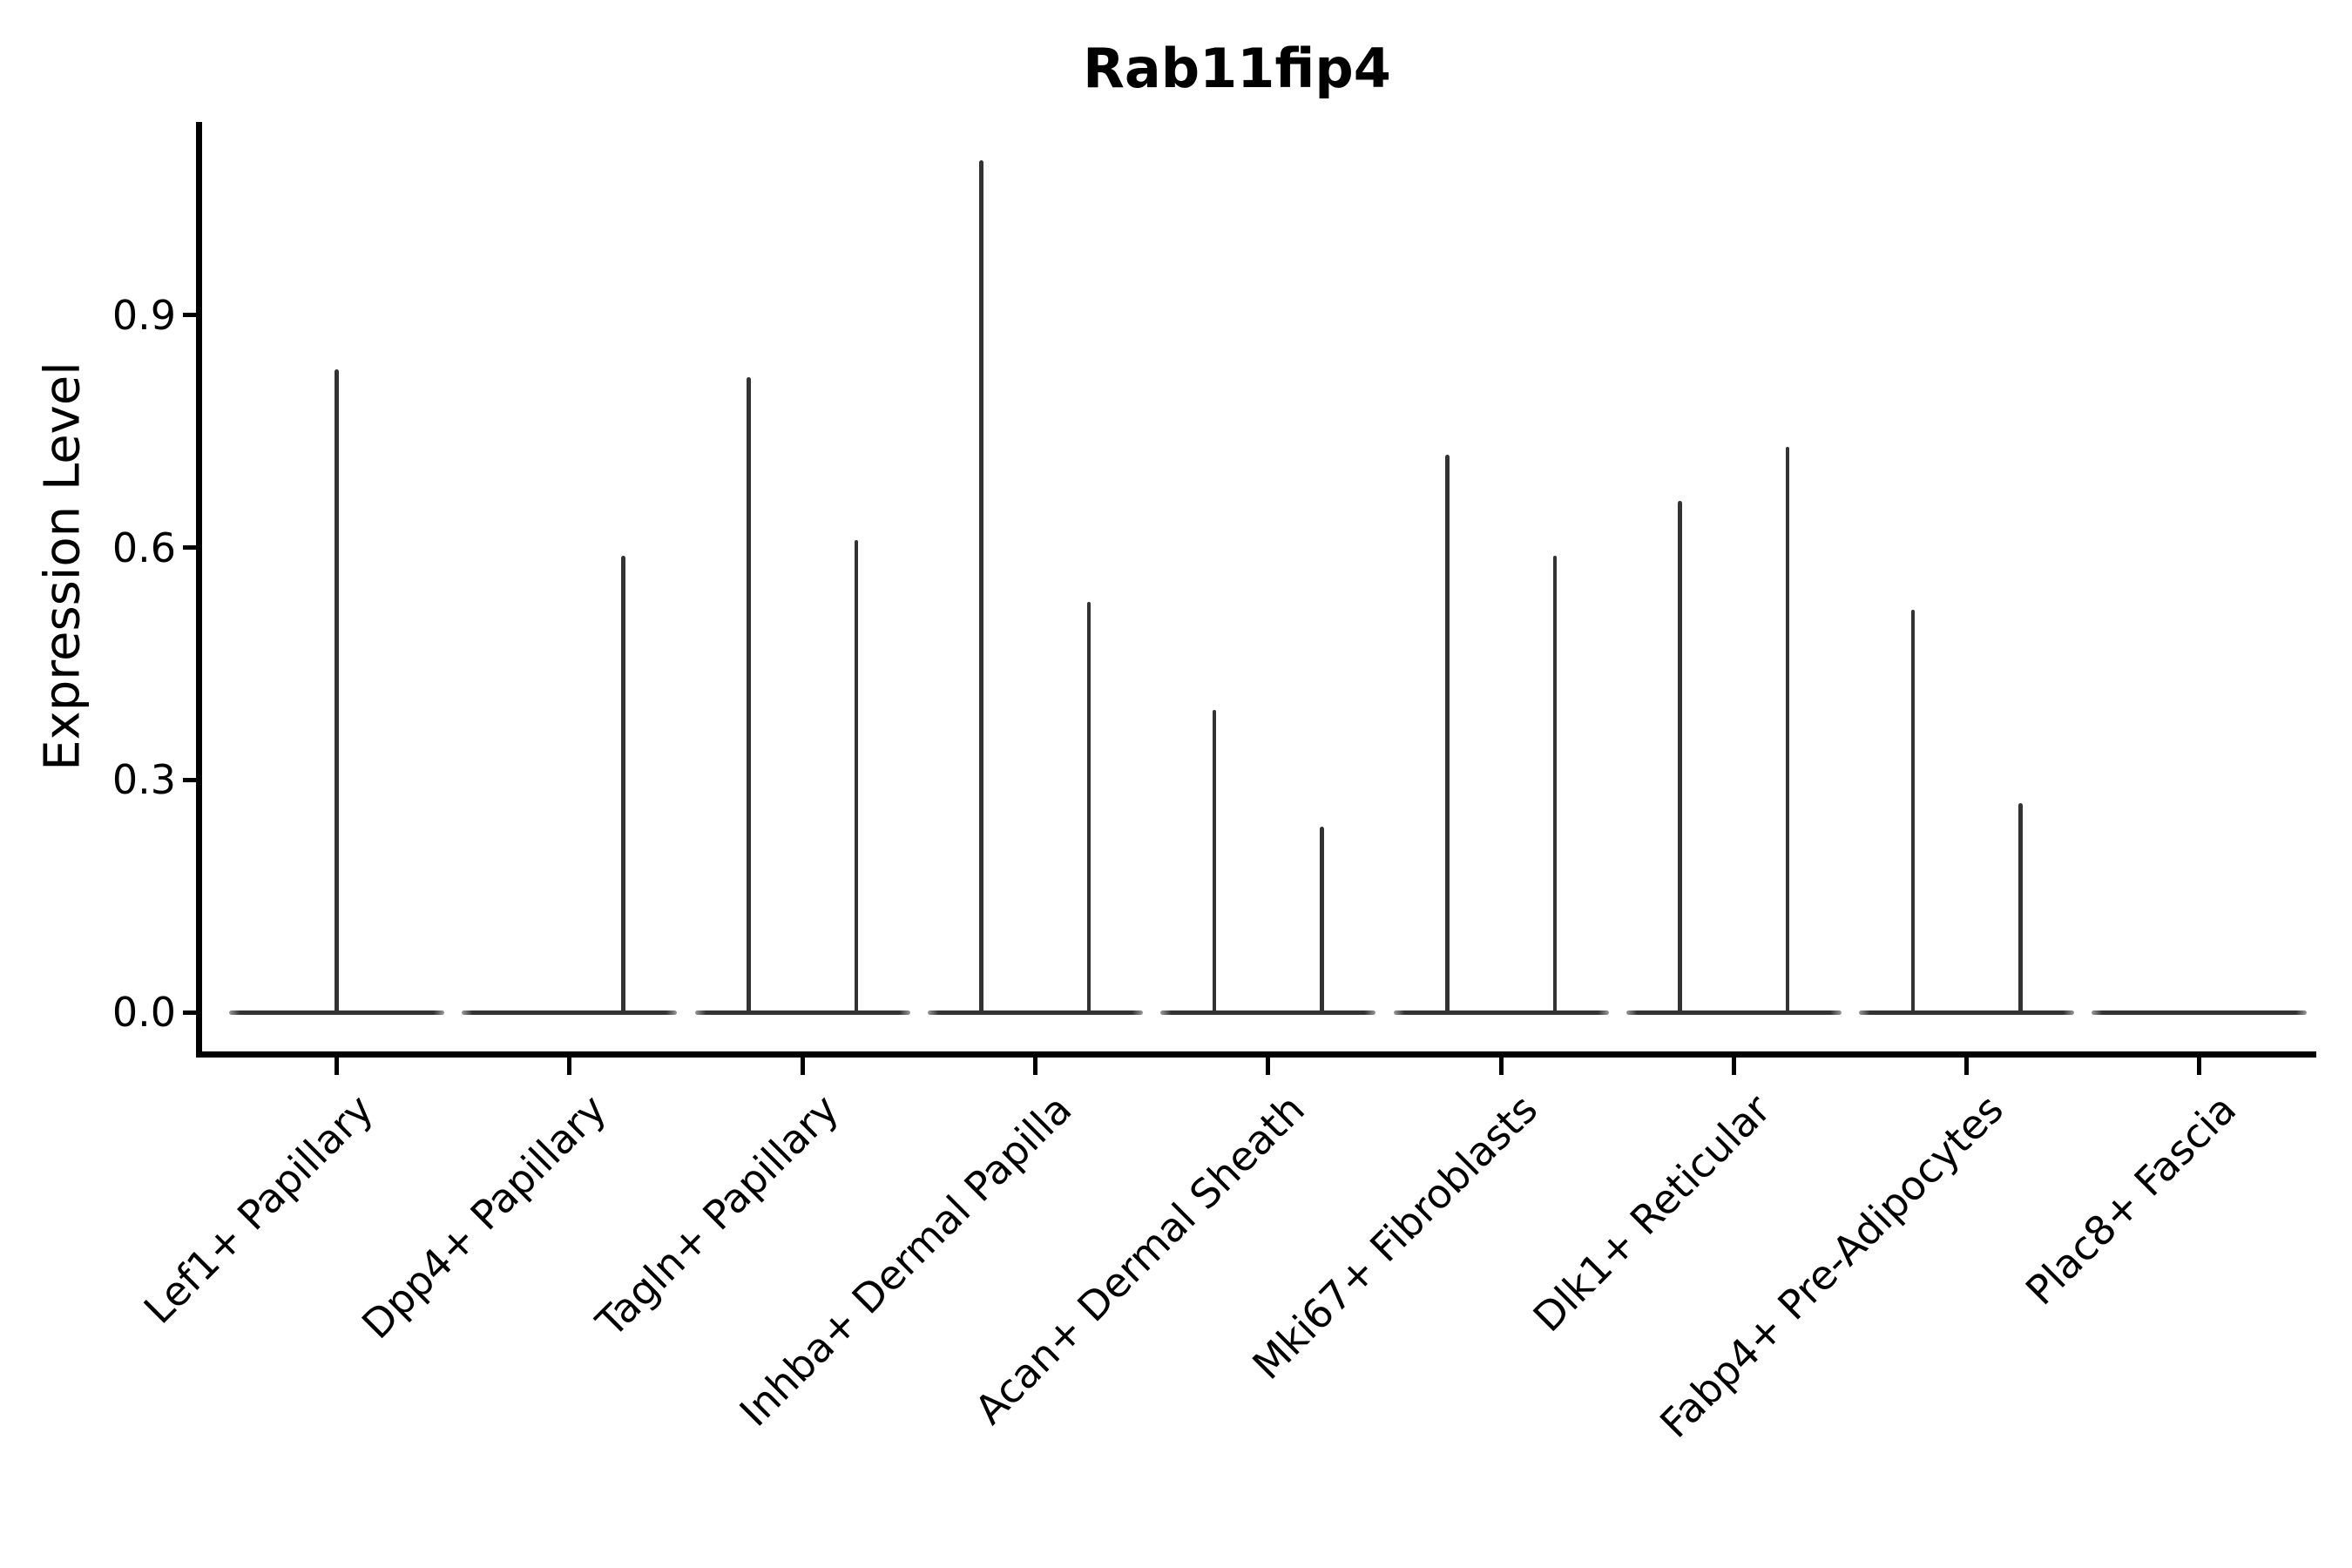 This screenshot has width=2352, height=1568. Describe the element at coordinates (484, 1216) in the screenshot. I see `x-tick-label: Dpp4+ Papillary` at that location.